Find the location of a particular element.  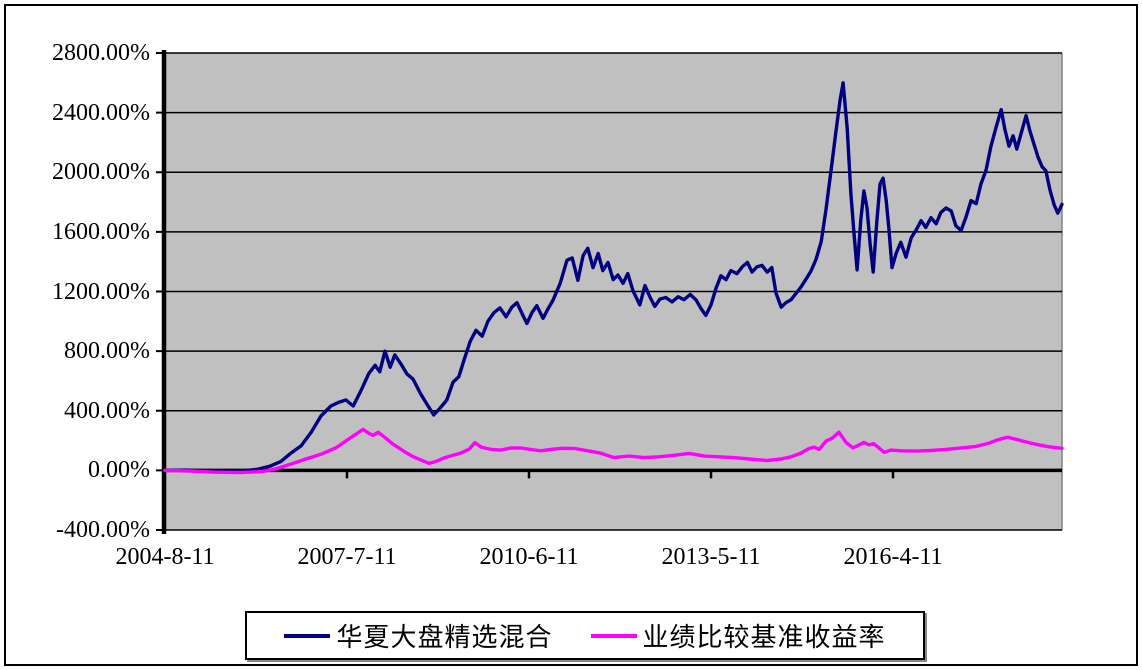

x-axis-tick-label: 2004-8-11 is located at coordinates (165, 557).